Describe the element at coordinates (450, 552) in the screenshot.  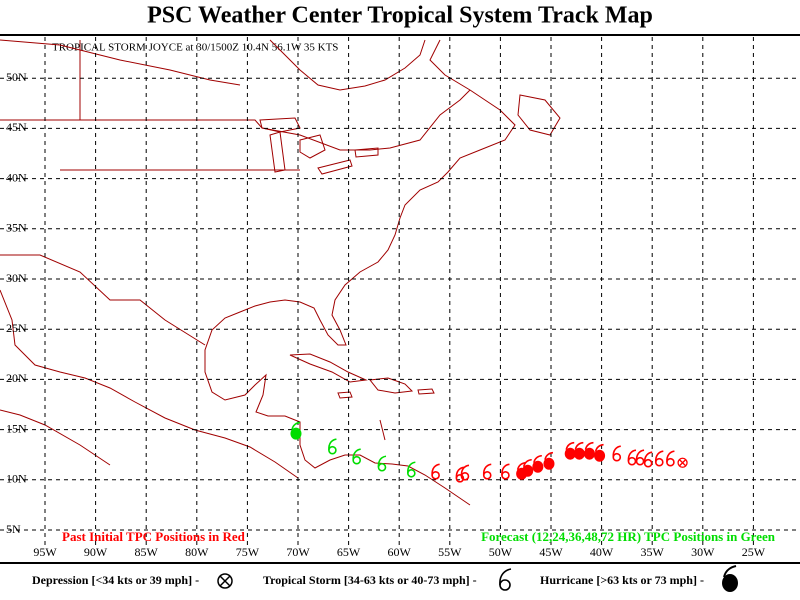
I see `lon-label: 55W` at that location.